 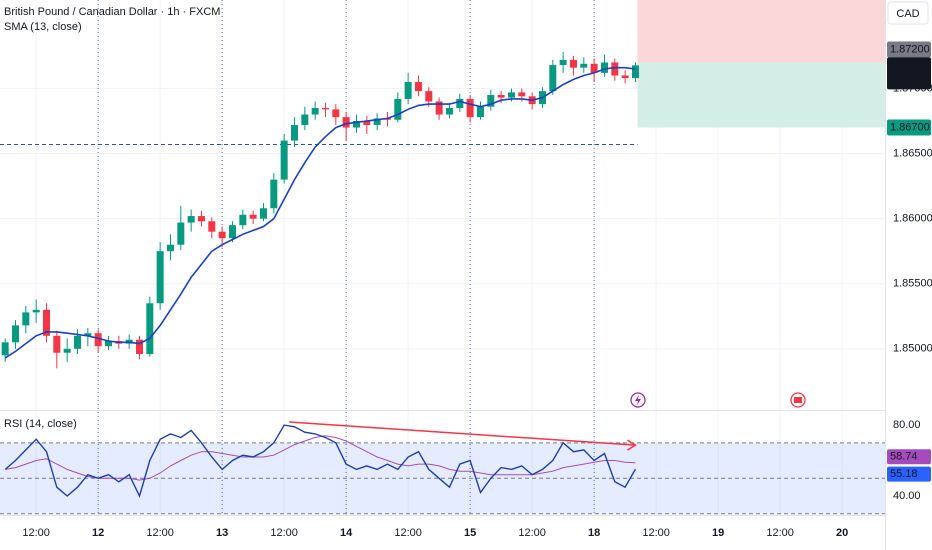 I want to click on target-zone, so click(x=761, y=95).